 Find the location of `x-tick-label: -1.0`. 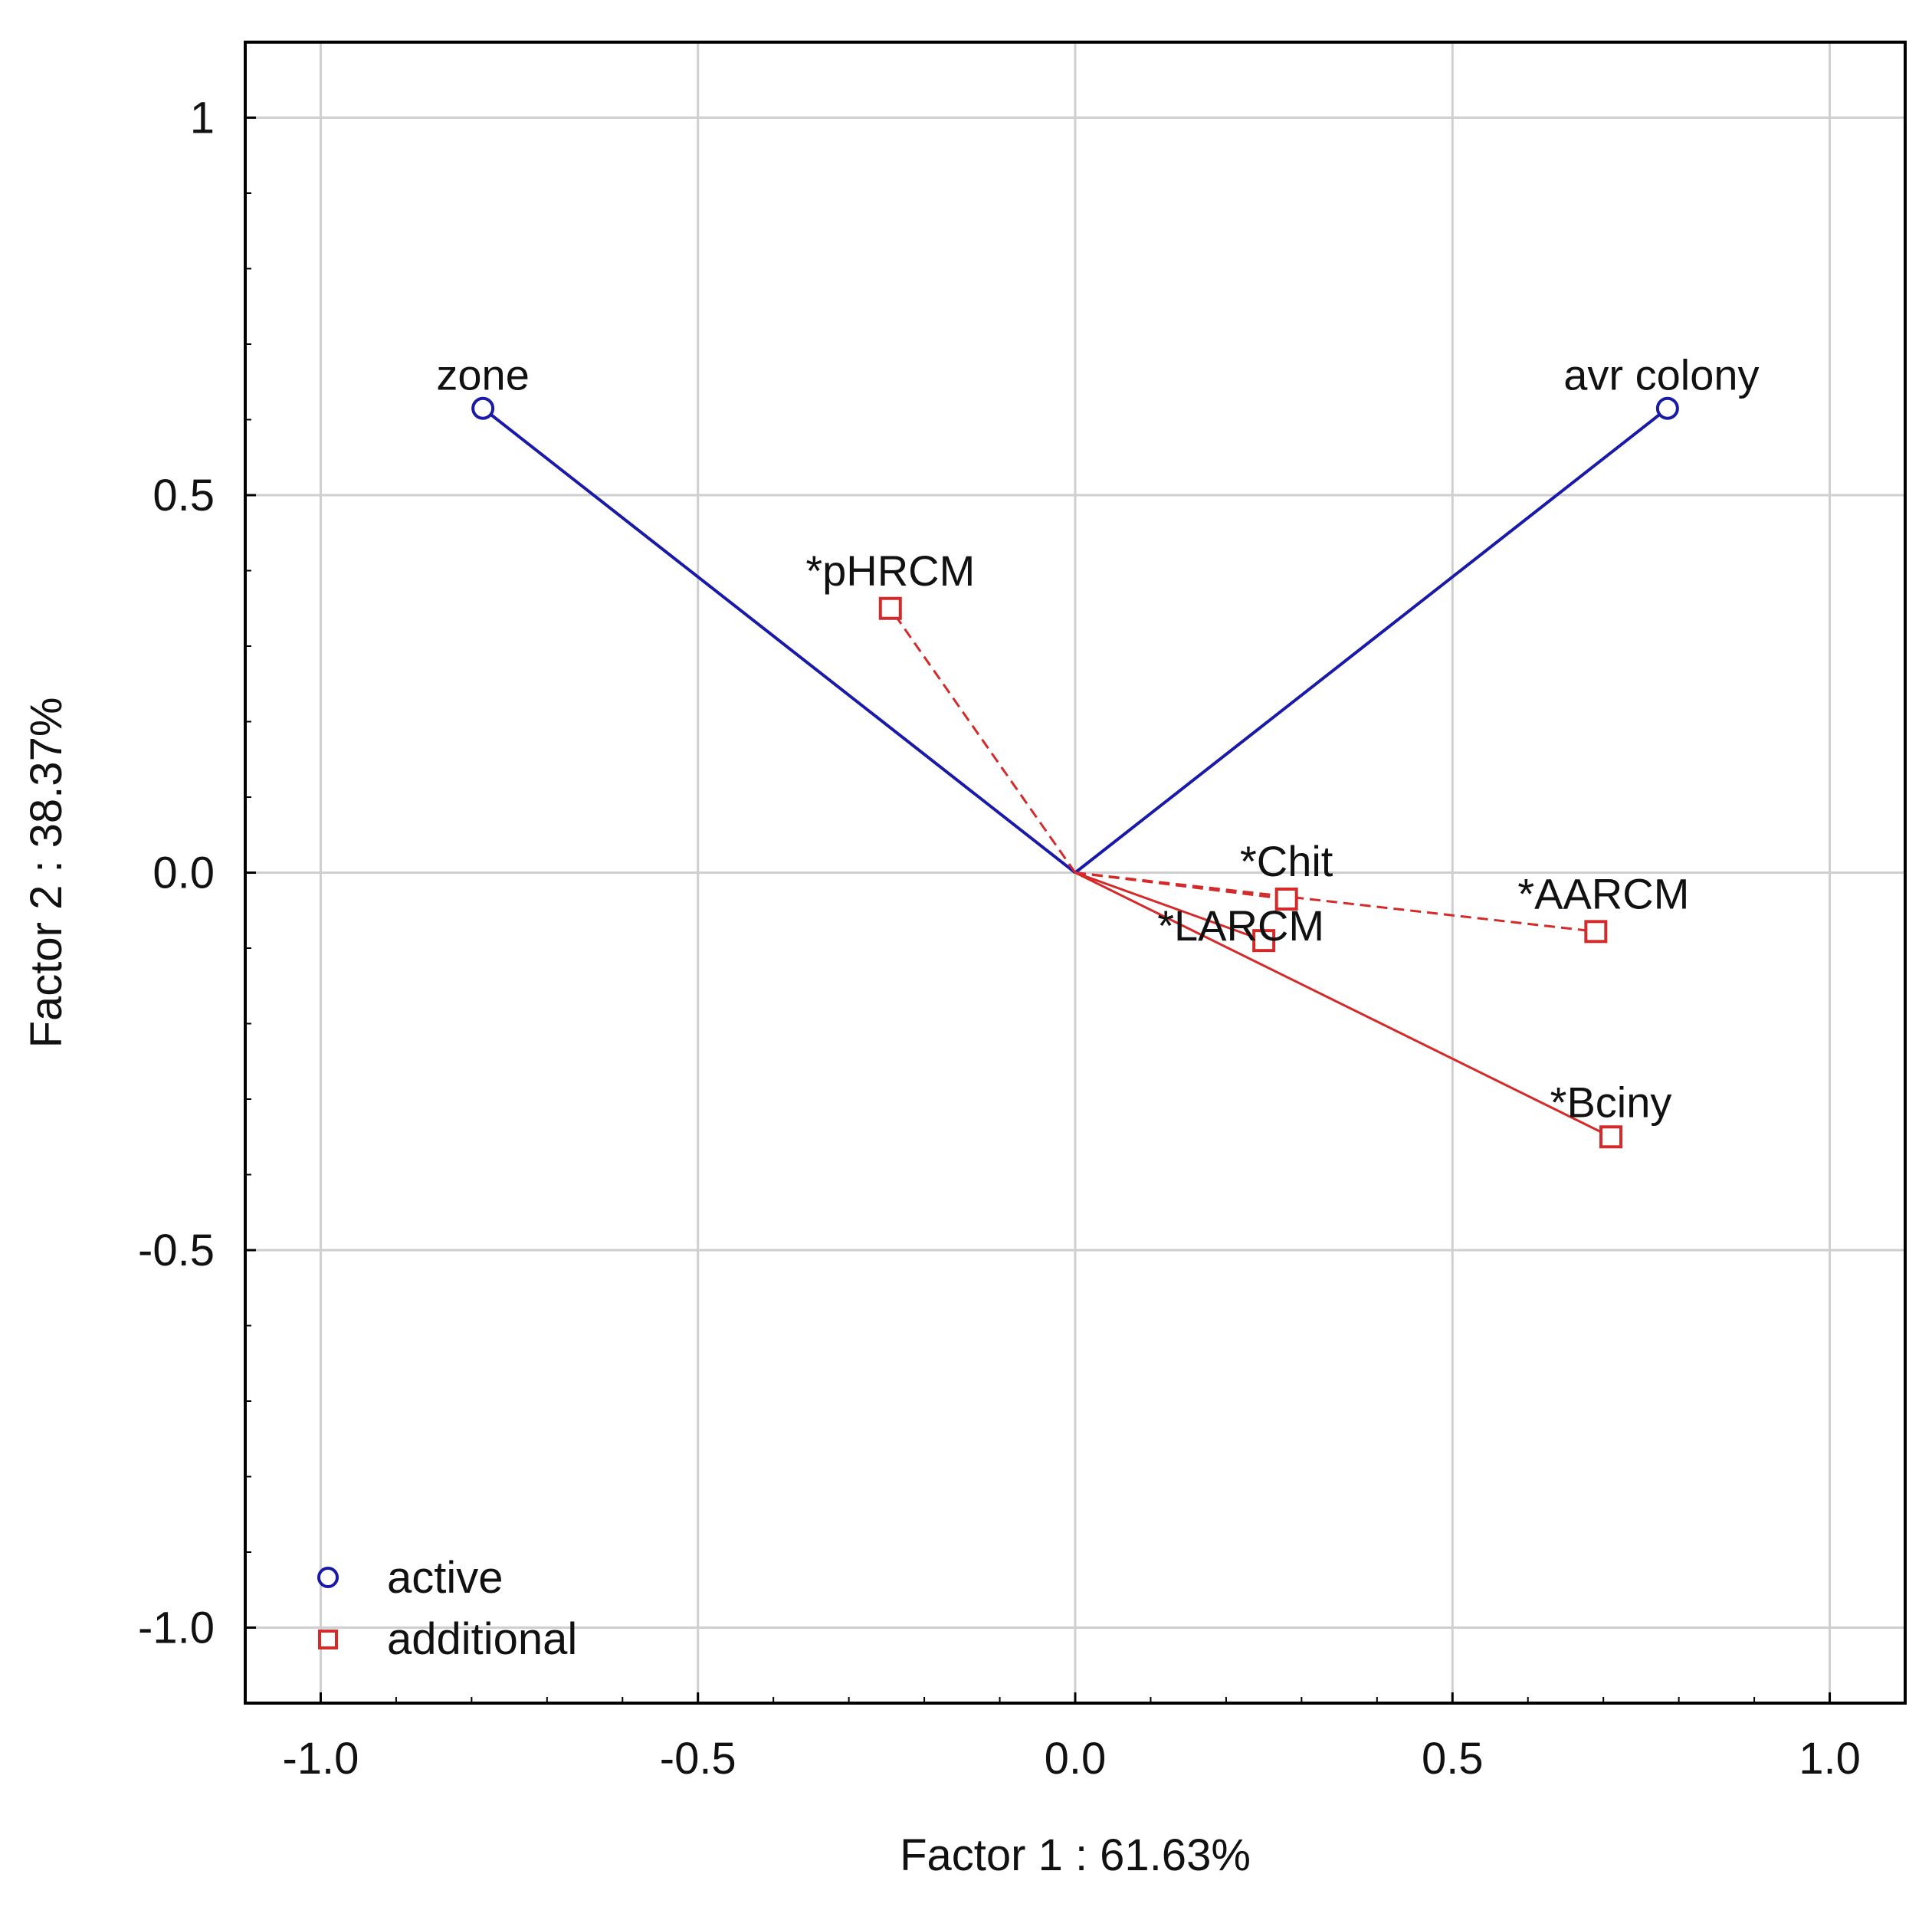

x-tick-label: -1.0 is located at coordinates (320, 1759).